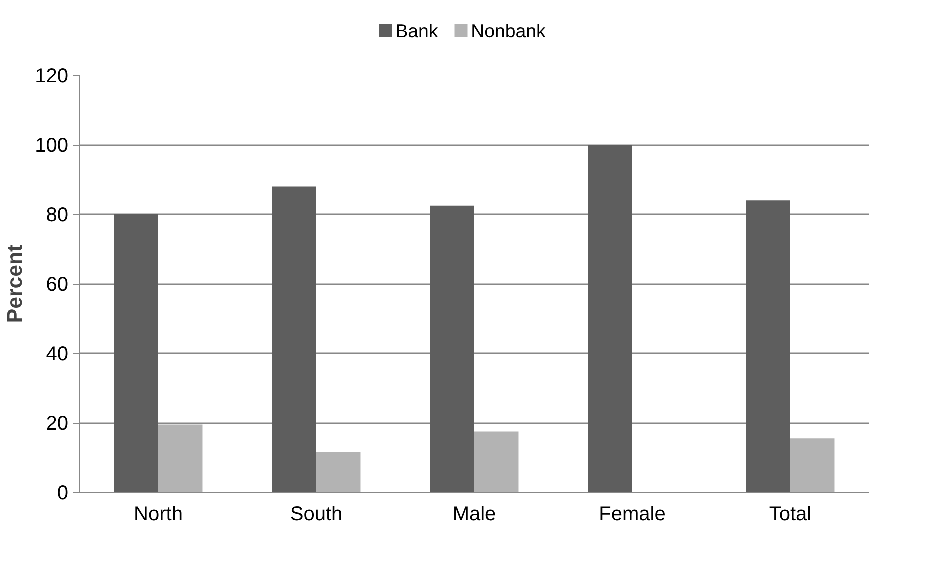 This screenshot has width=940, height=581. I want to click on y-tick-label: 60, so click(57, 285).